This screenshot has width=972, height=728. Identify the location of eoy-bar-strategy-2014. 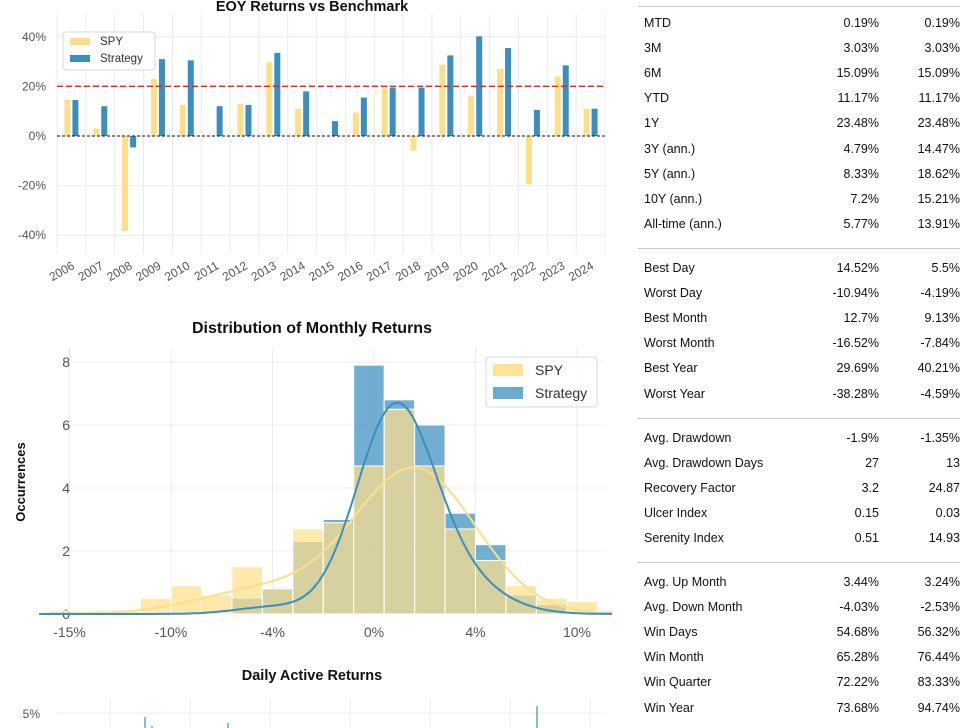
(306, 113).